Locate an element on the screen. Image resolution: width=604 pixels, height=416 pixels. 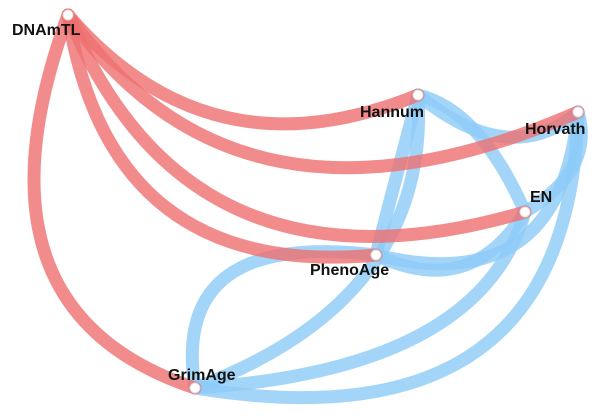
node-label: EN is located at coordinates (541, 197).